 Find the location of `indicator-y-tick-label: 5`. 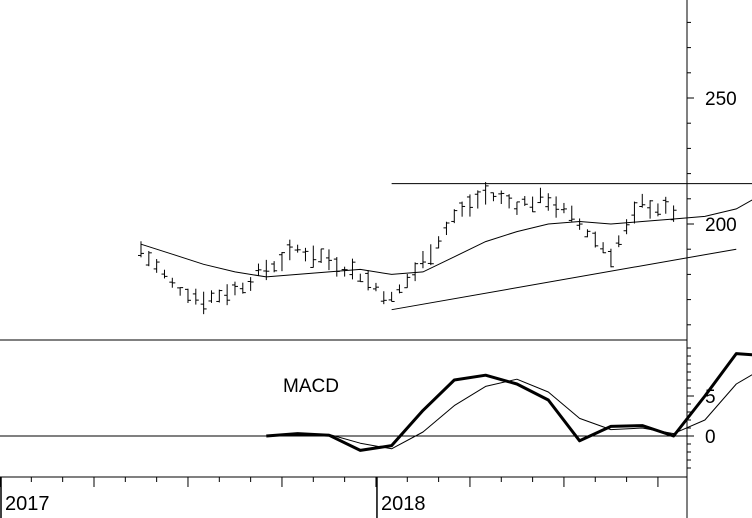

indicator-y-tick-label: 5 is located at coordinates (710, 397).